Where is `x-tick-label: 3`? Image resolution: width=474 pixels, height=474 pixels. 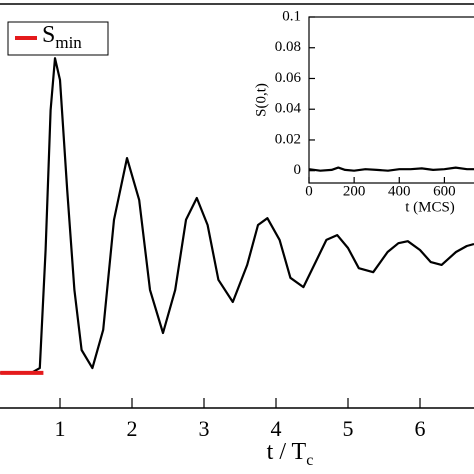 x-tick-label: 3 is located at coordinates (204, 428).